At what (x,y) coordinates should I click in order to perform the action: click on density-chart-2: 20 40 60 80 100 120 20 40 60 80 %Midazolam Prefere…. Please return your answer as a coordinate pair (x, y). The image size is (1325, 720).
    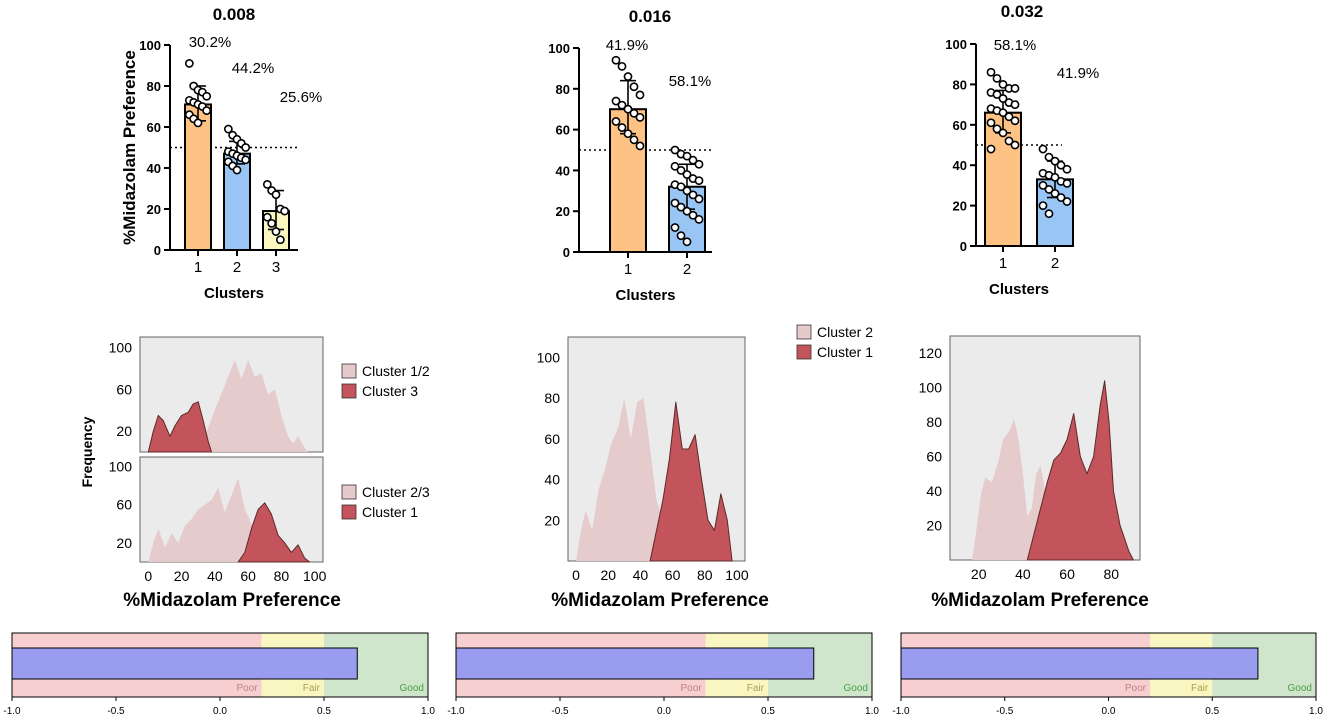
    Looking at the image, I should click on (1034, 473).